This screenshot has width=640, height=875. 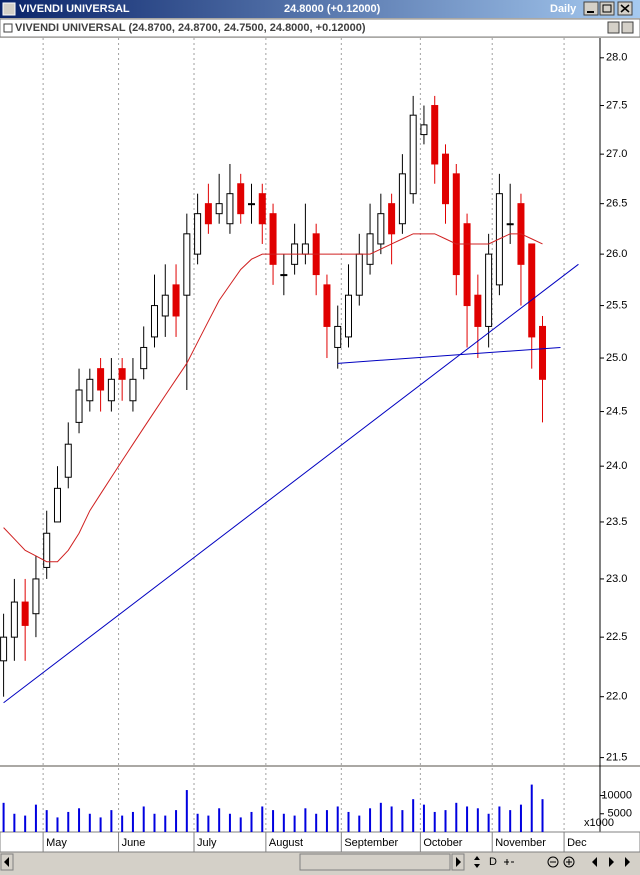 What do you see at coordinates (627, 862) in the screenshot?
I see `end-button` at bounding box center [627, 862].